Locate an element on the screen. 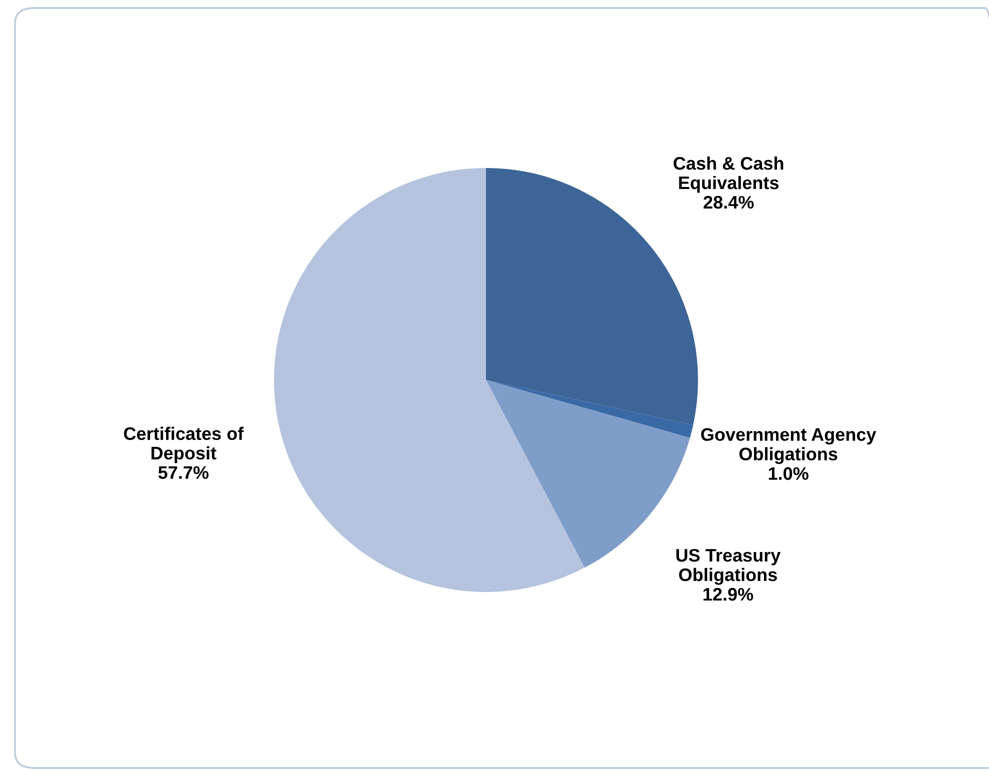 This screenshot has width=989, height=773. slice-label: Government Agency Obligations is located at coordinates (788, 446).